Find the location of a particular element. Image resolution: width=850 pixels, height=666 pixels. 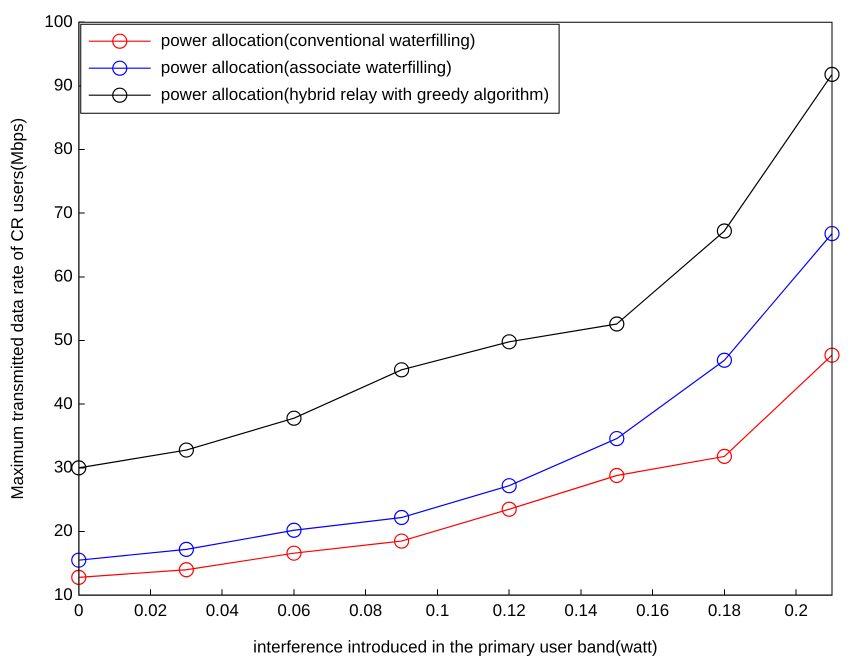

x-tick-label: 0.08 is located at coordinates (365, 610).